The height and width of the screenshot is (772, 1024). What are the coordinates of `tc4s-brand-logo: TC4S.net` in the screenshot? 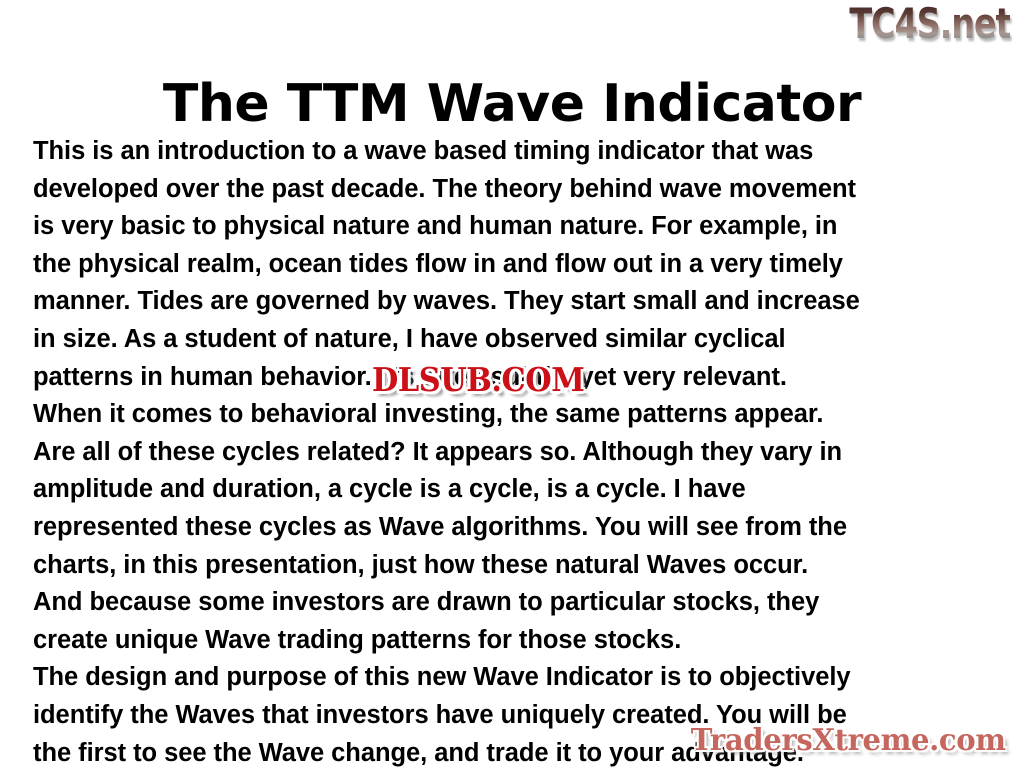 It's located at (929, 24).